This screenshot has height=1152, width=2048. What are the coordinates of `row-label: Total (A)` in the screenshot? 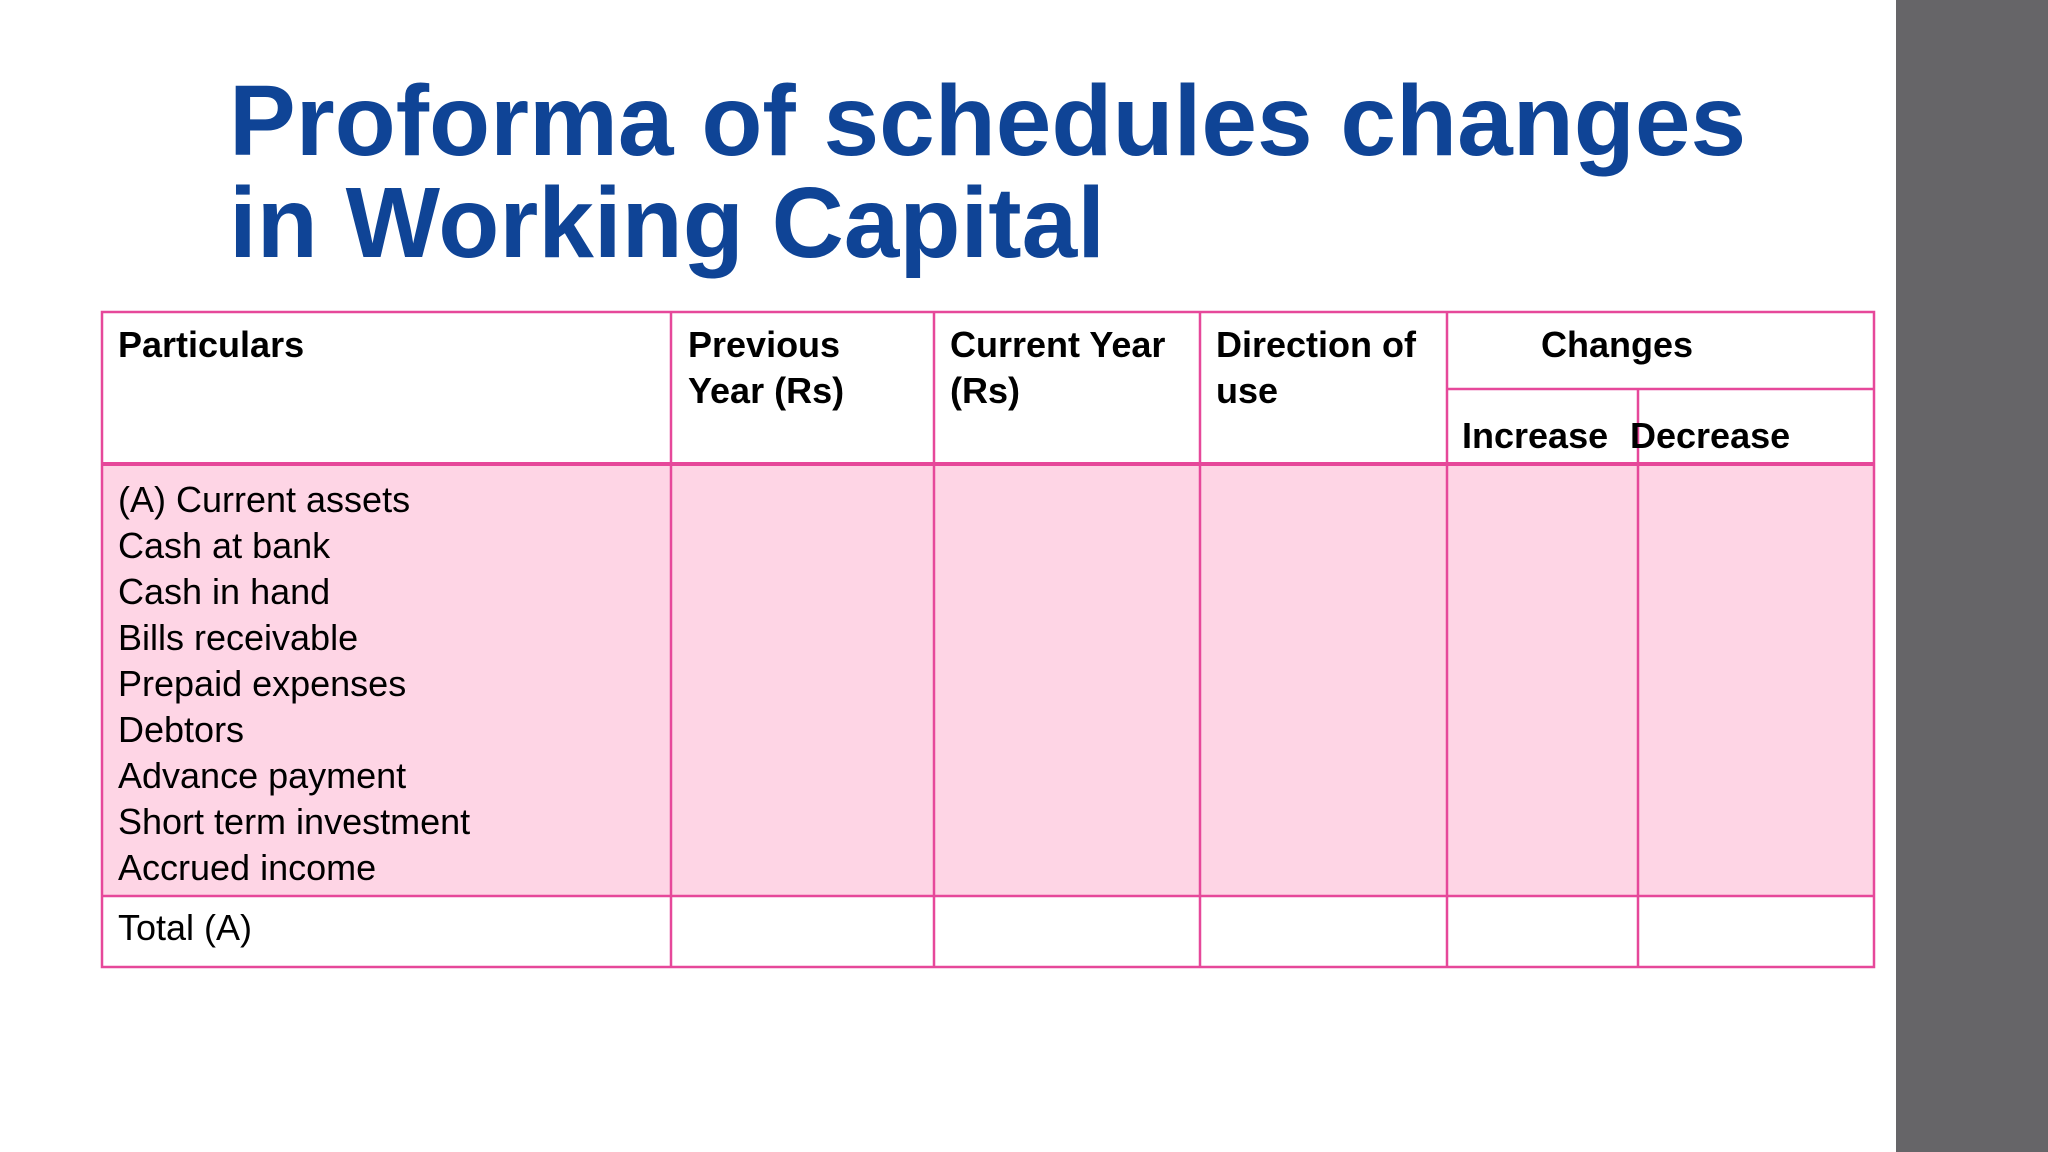 It's located at (185, 927).